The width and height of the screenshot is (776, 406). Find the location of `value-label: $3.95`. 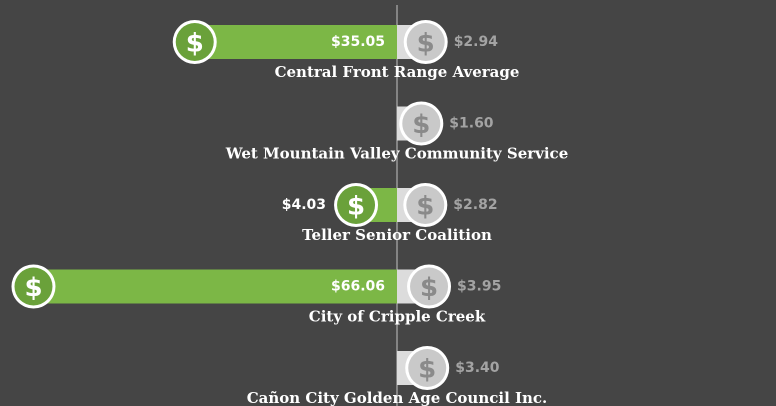

value-label: $3.95 is located at coordinates (479, 287).